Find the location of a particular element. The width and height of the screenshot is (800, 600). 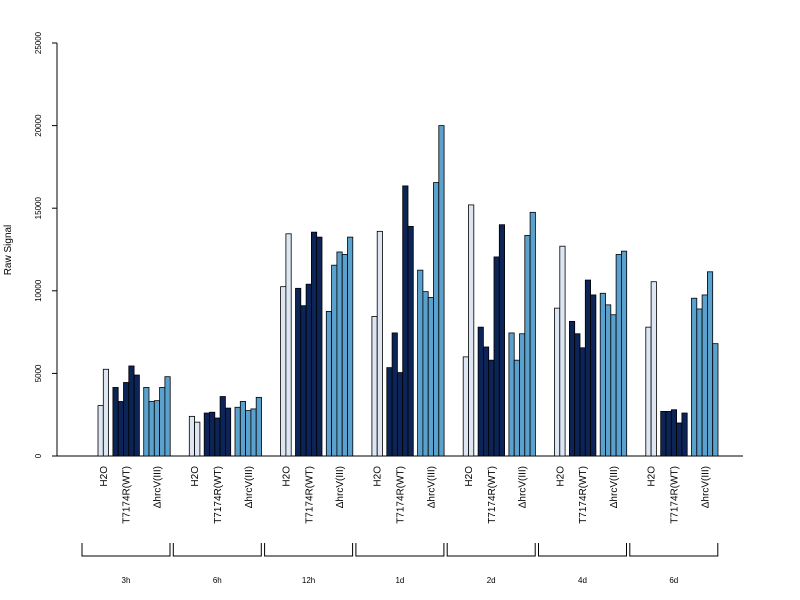

y-tick-label: 15000 is located at coordinates (38, 208).